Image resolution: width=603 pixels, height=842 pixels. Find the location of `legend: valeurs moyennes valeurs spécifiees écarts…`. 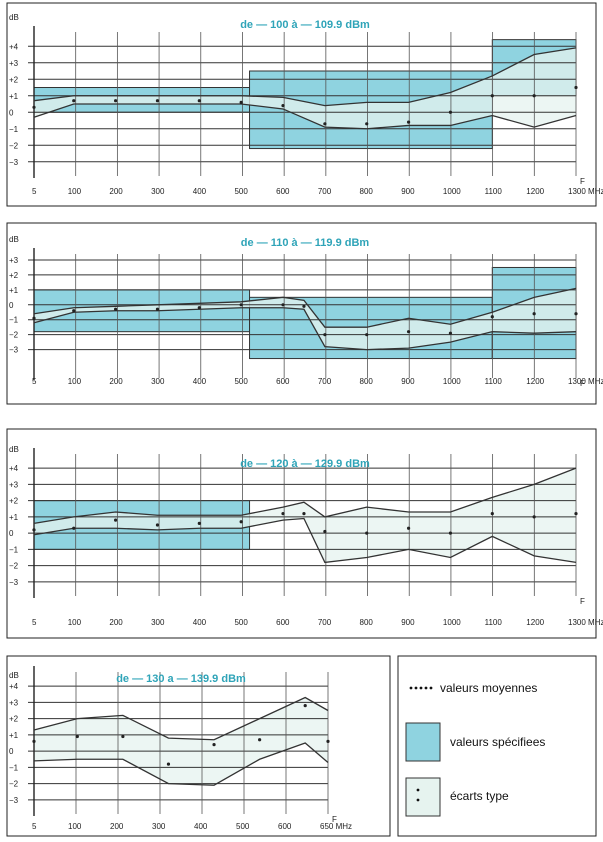

legend: valeurs moyennes valeurs spécifiees écarts… is located at coordinates (497, 746).